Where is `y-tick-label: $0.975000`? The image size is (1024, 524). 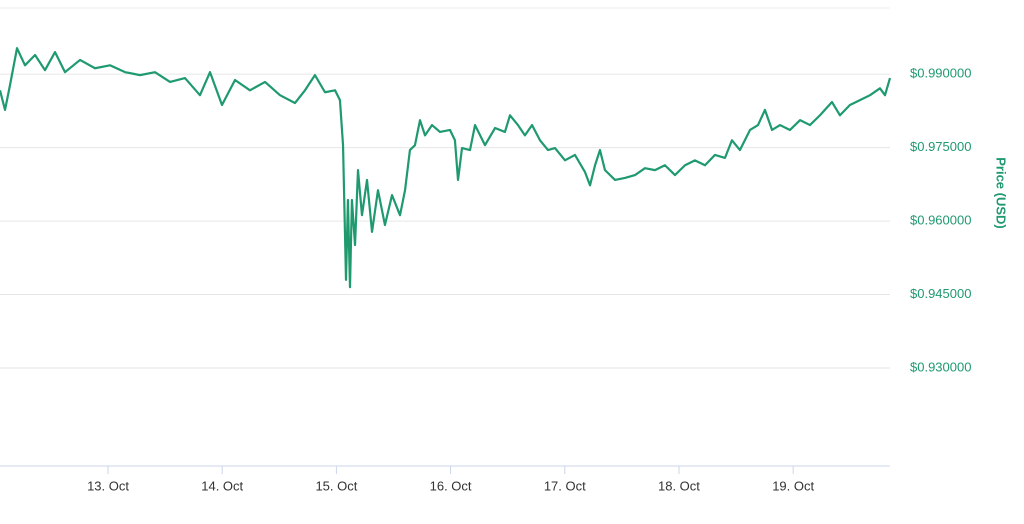
y-tick-label: $0.975000 is located at coordinates (940, 146).